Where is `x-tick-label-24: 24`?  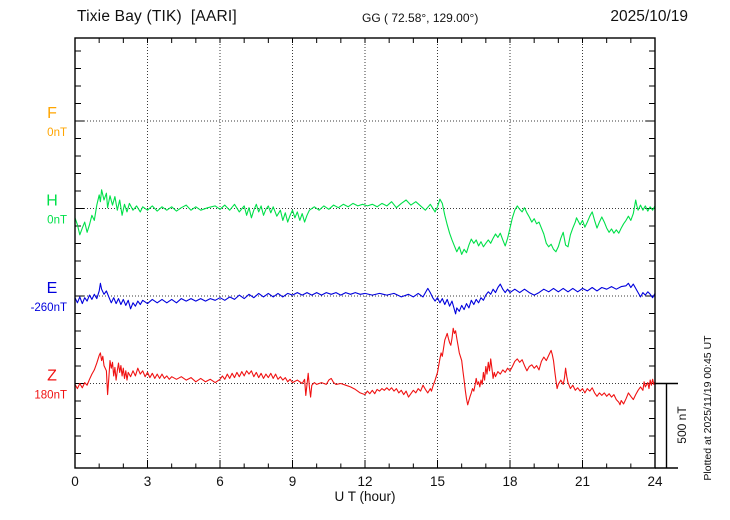
x-tick-label-24: 24 is located at coordinates (655, 481).